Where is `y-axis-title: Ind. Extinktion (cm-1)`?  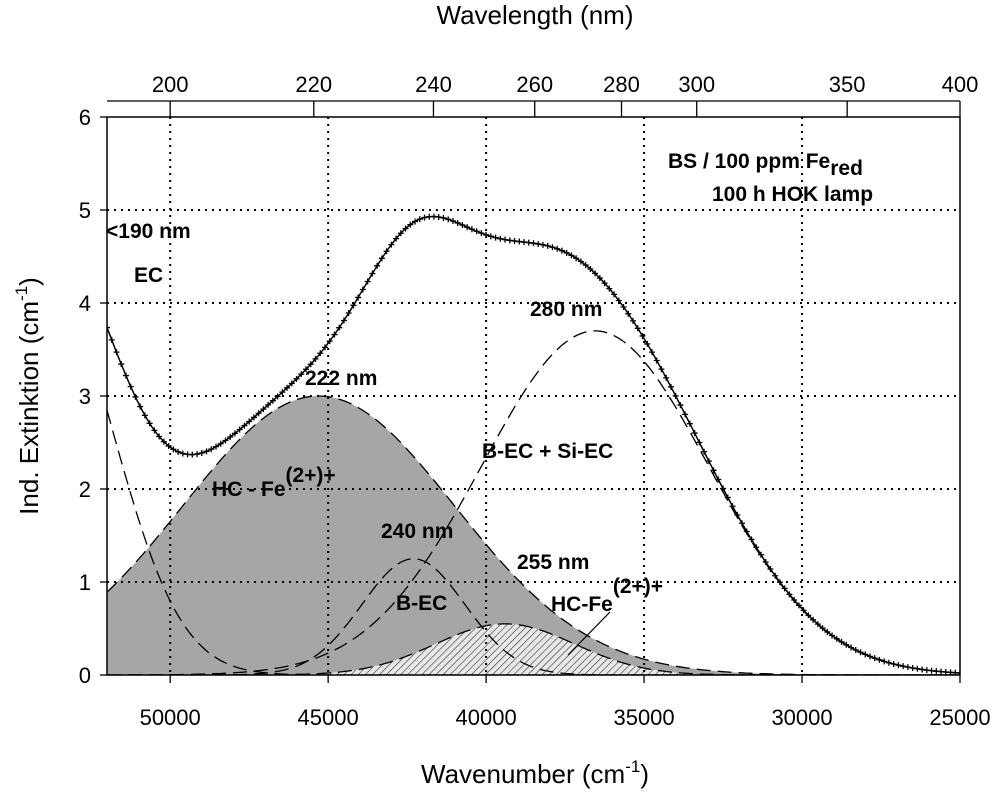 y-axis-title: Ind. Extinktion (cm-1) is located at coordinates (28, 396).